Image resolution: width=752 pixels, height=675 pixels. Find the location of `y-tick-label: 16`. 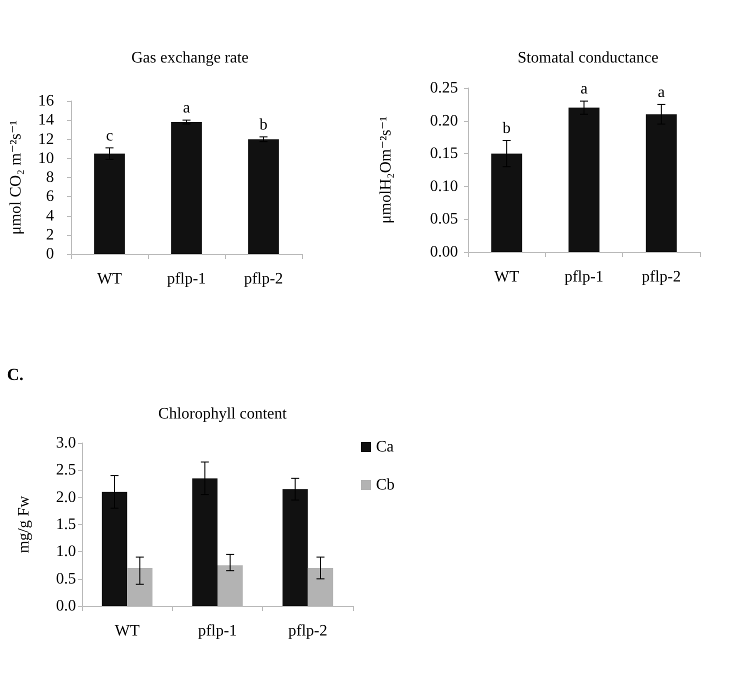

y-tick-label: 16 is located at coordinates (46, 101).